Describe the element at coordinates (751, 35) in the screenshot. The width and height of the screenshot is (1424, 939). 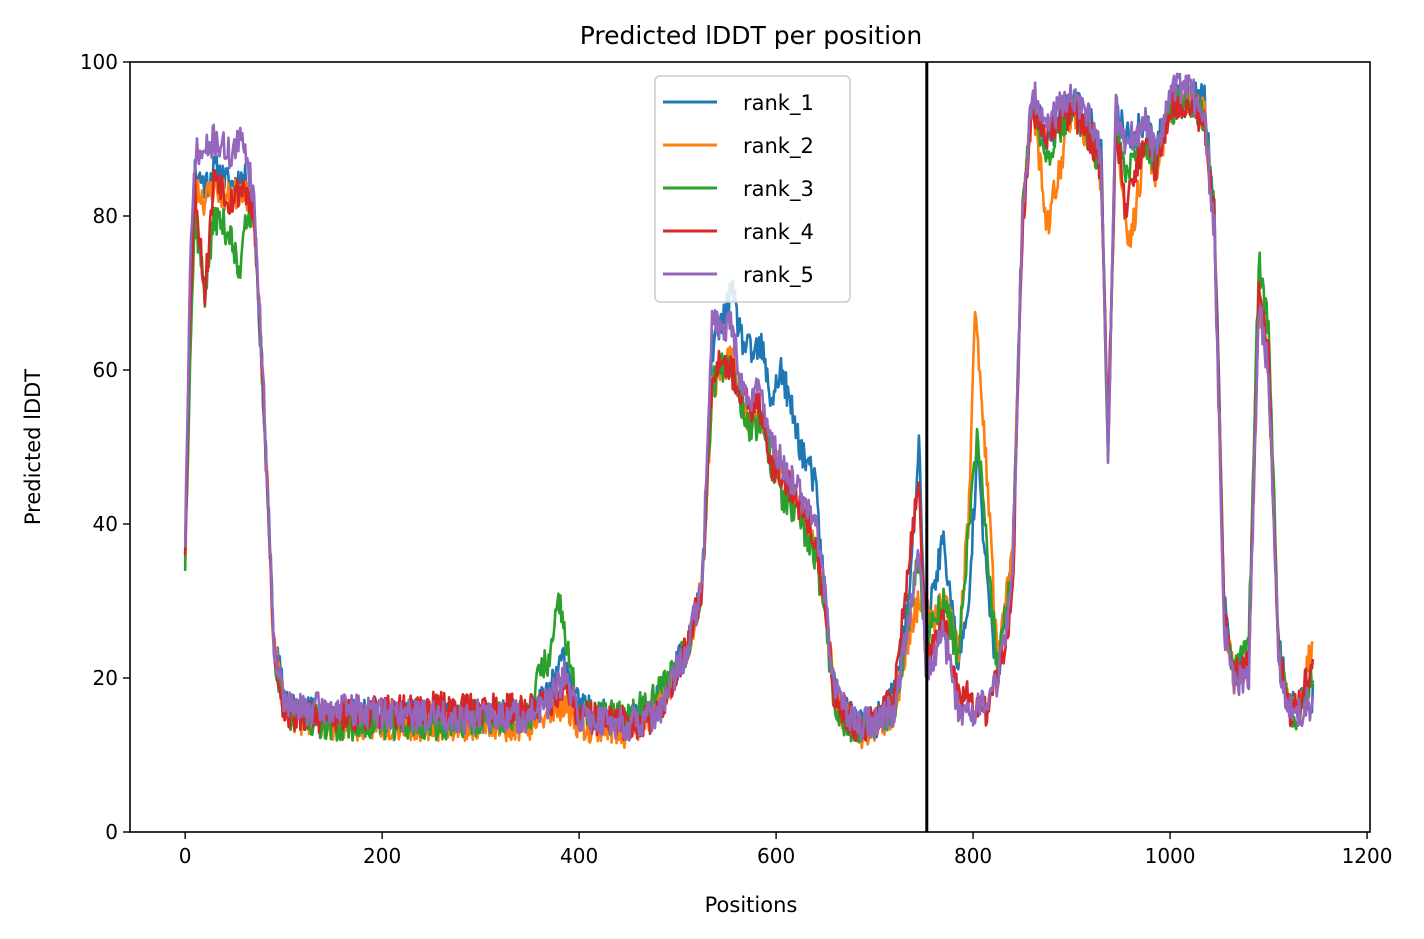
I see `chart-title: Predicted lDDT per position` at that location.